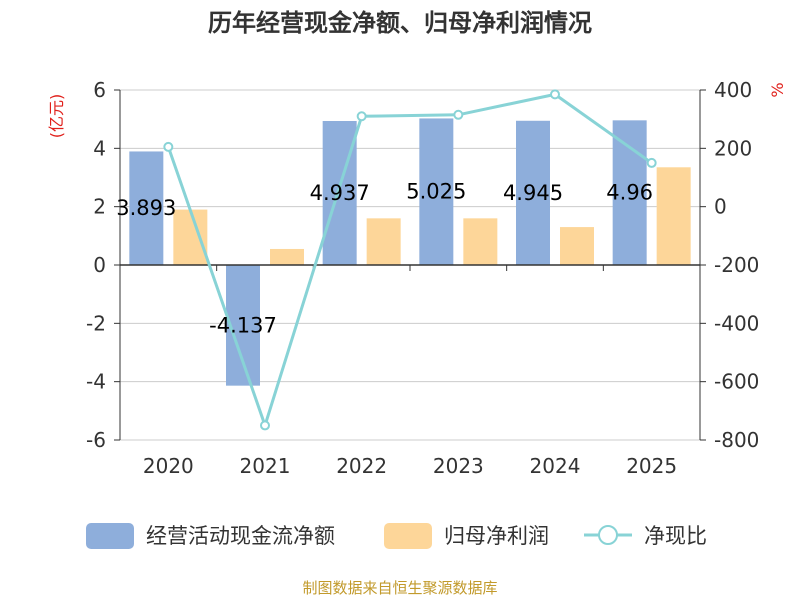 The width and height of the screenshot is (800, 600). What do you see at coordinates (99, 207) in the screenshot?
I see `left-tick-label: 2` at bounding box center [99, 207].